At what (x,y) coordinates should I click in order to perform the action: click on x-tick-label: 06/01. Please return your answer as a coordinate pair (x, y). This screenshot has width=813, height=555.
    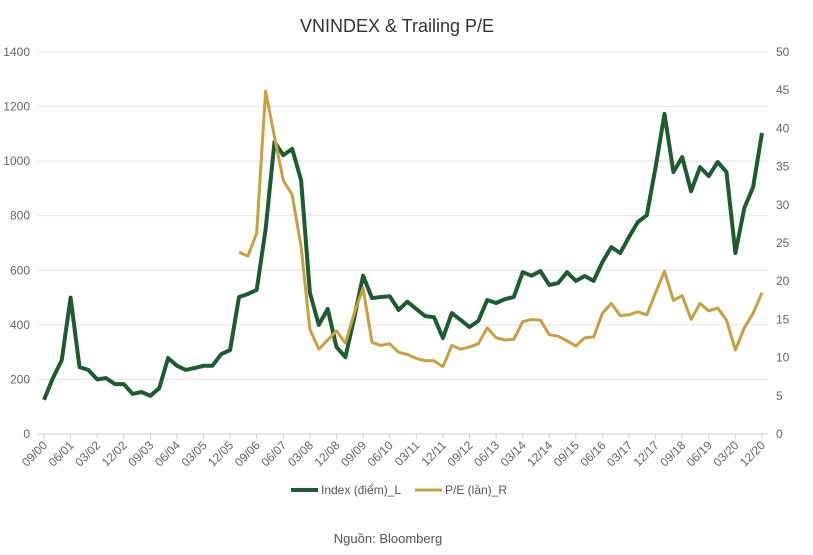
    Looking at the image, I should click on (61, 453).